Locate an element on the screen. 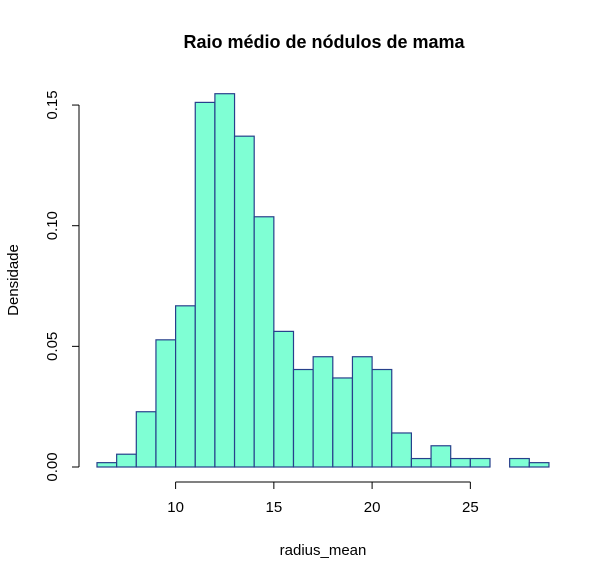 Image resolution: width=609 pixels, height=580 pixels. x-tick-label-20: 20 is located at coordinates (372, 507).